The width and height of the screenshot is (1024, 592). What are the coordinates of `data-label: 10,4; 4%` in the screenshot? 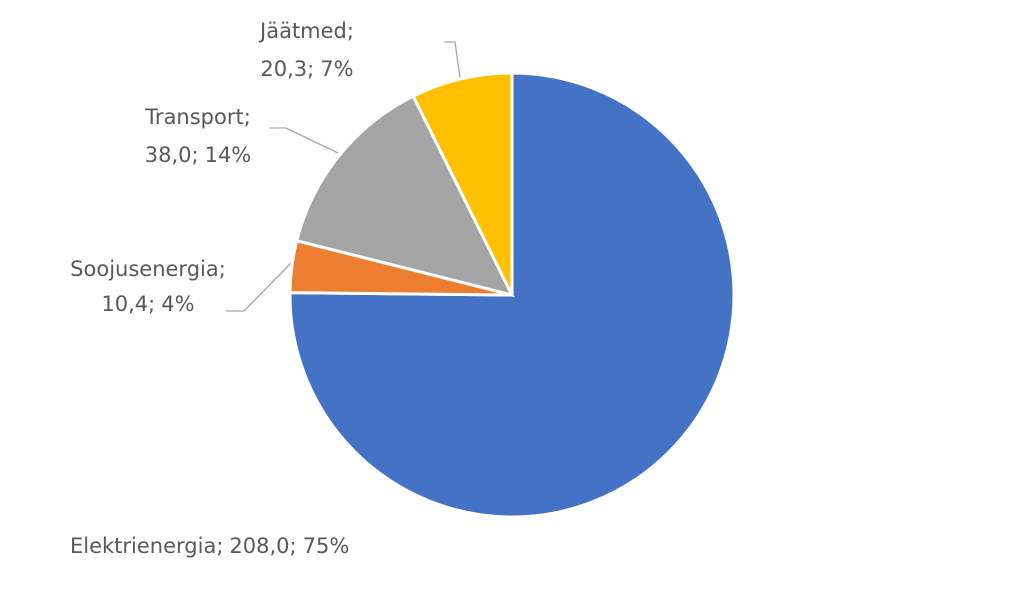 It's located at (147, 304).